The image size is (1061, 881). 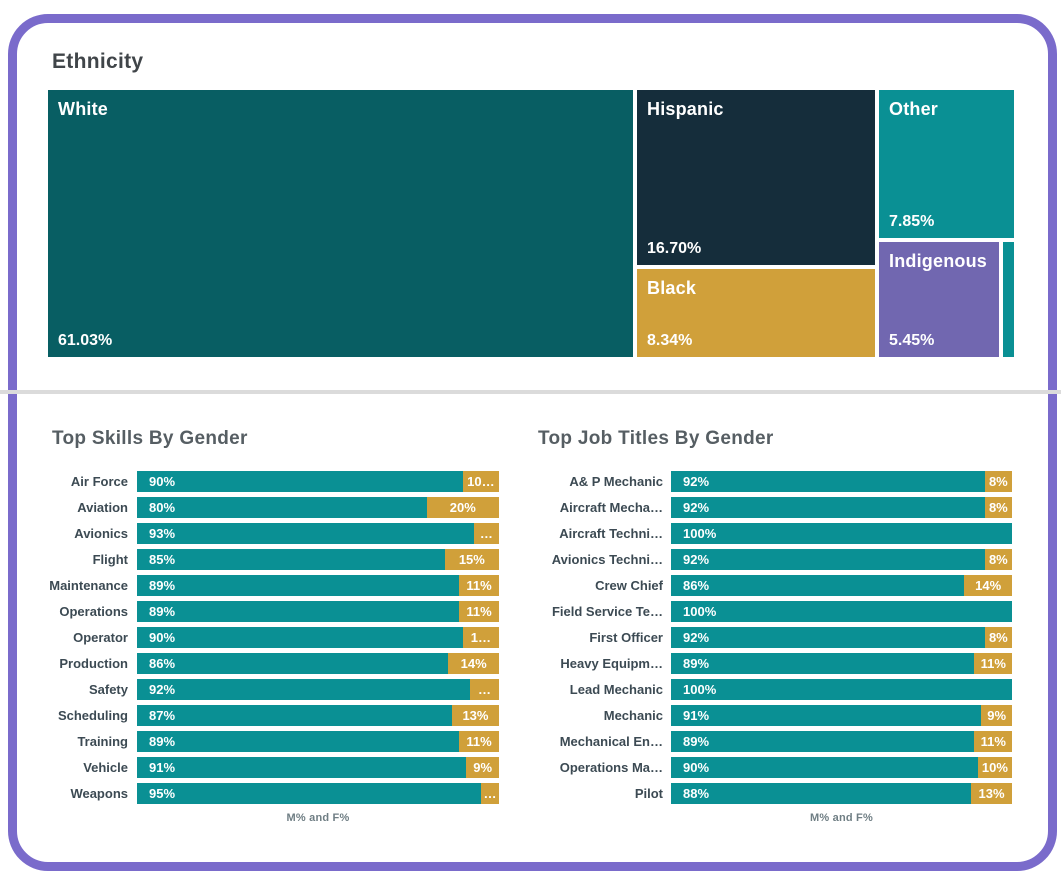 I want to click on skills-axis-label: M% and F%, so click(x=318, y=818).